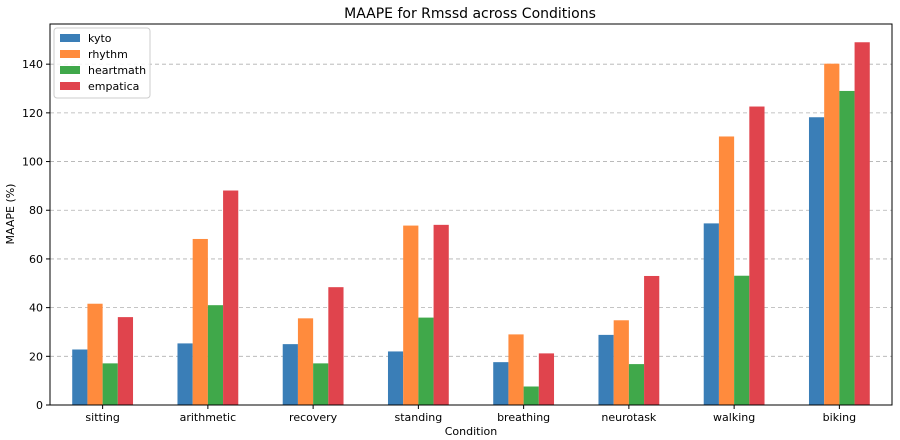  What do you see at coordinates (862, 223) in the screenshot?
I see `bar-empatica-biking` at bounding box center [862, 223].